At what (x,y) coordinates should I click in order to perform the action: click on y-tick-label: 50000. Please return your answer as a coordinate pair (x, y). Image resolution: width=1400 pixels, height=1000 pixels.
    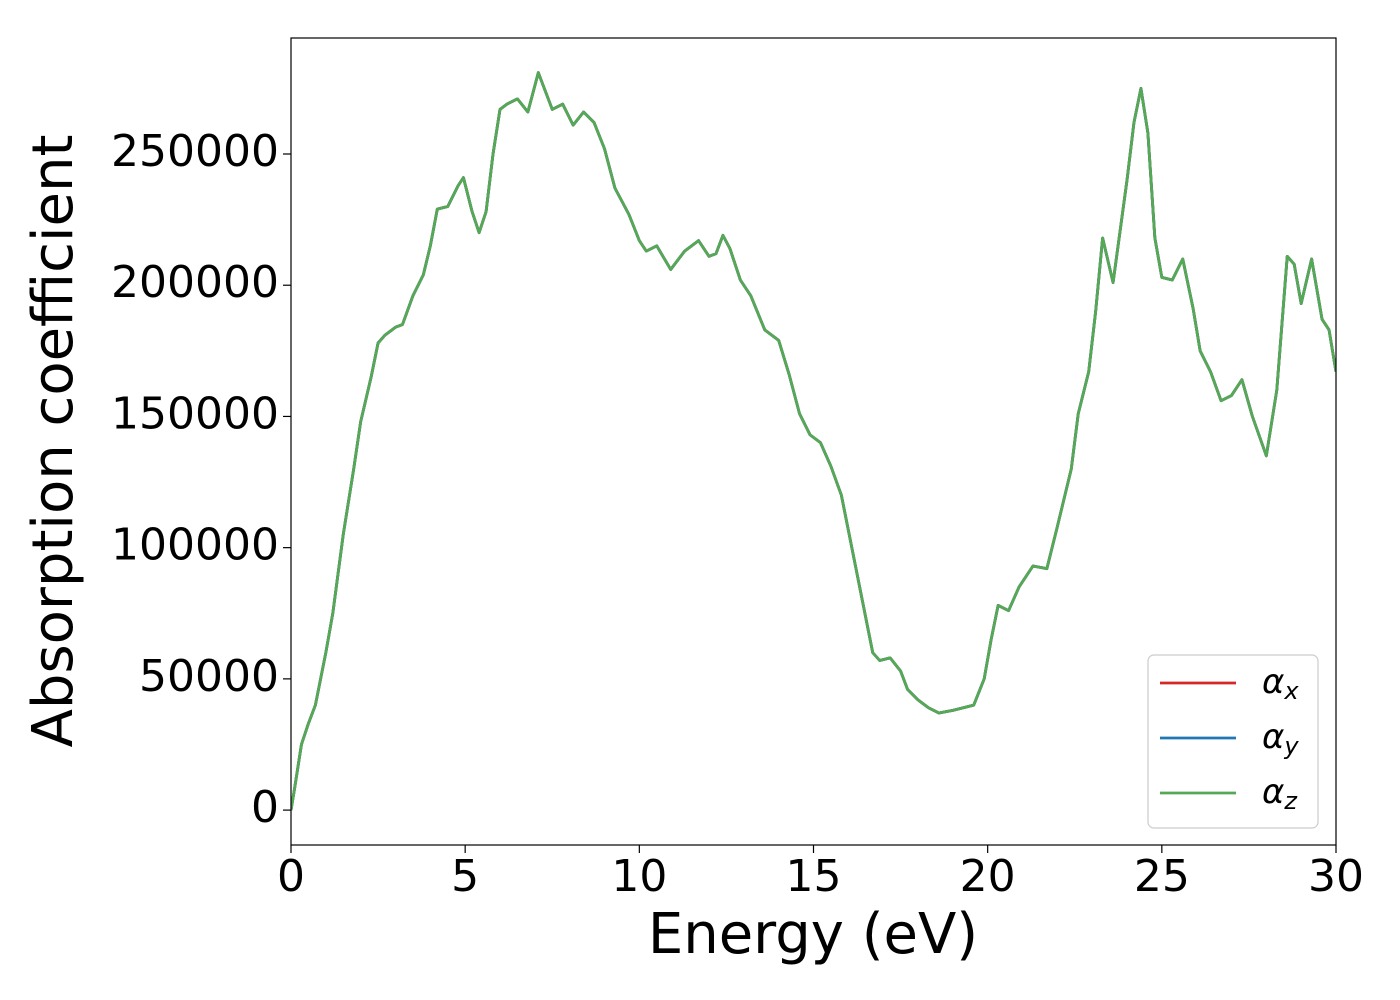
    Looking at the image, I should click on (209, 676).